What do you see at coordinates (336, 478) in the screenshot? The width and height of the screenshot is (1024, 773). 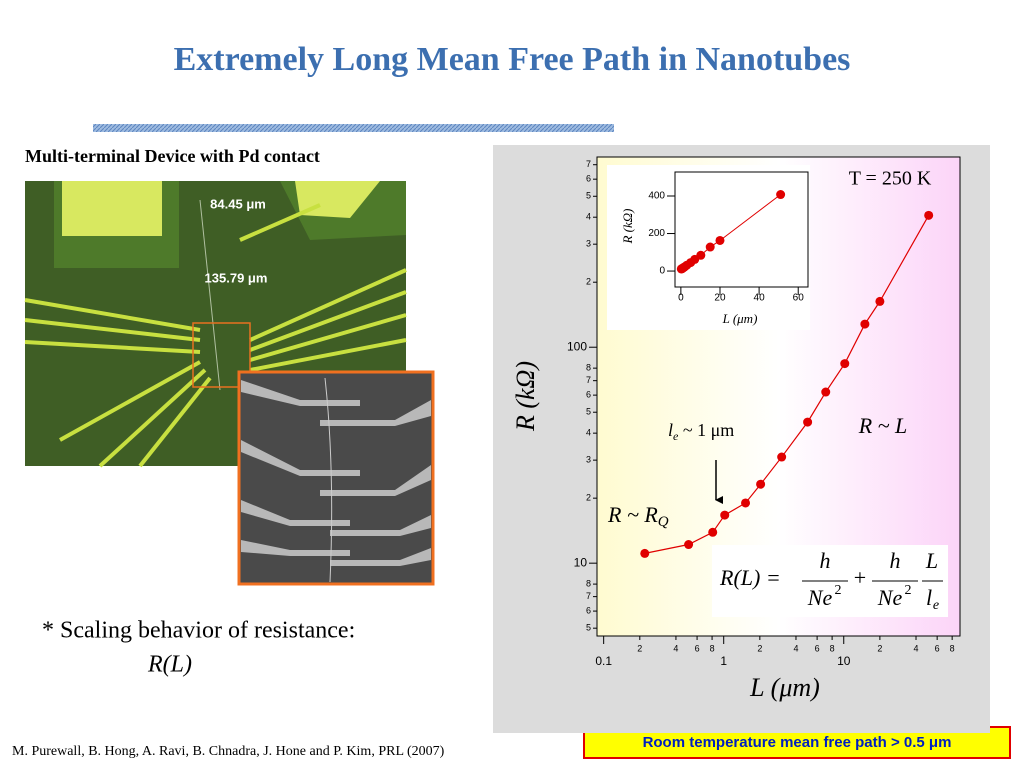 I see `sem-photo` at bounding box center [336, 478].